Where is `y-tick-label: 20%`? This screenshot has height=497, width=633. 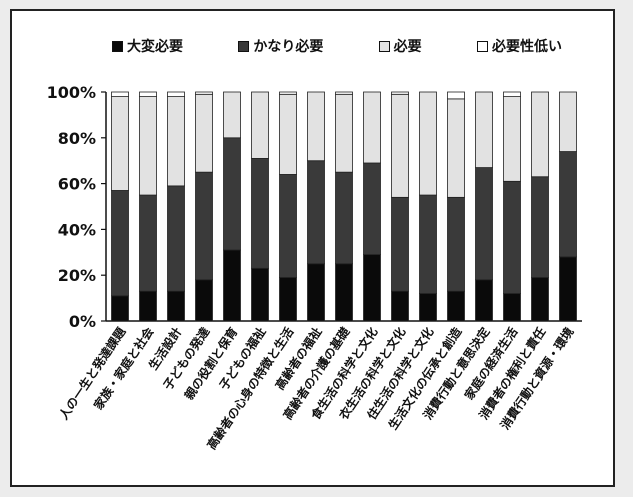
y-tick-label: 20% is located at coordinates (77, 275).